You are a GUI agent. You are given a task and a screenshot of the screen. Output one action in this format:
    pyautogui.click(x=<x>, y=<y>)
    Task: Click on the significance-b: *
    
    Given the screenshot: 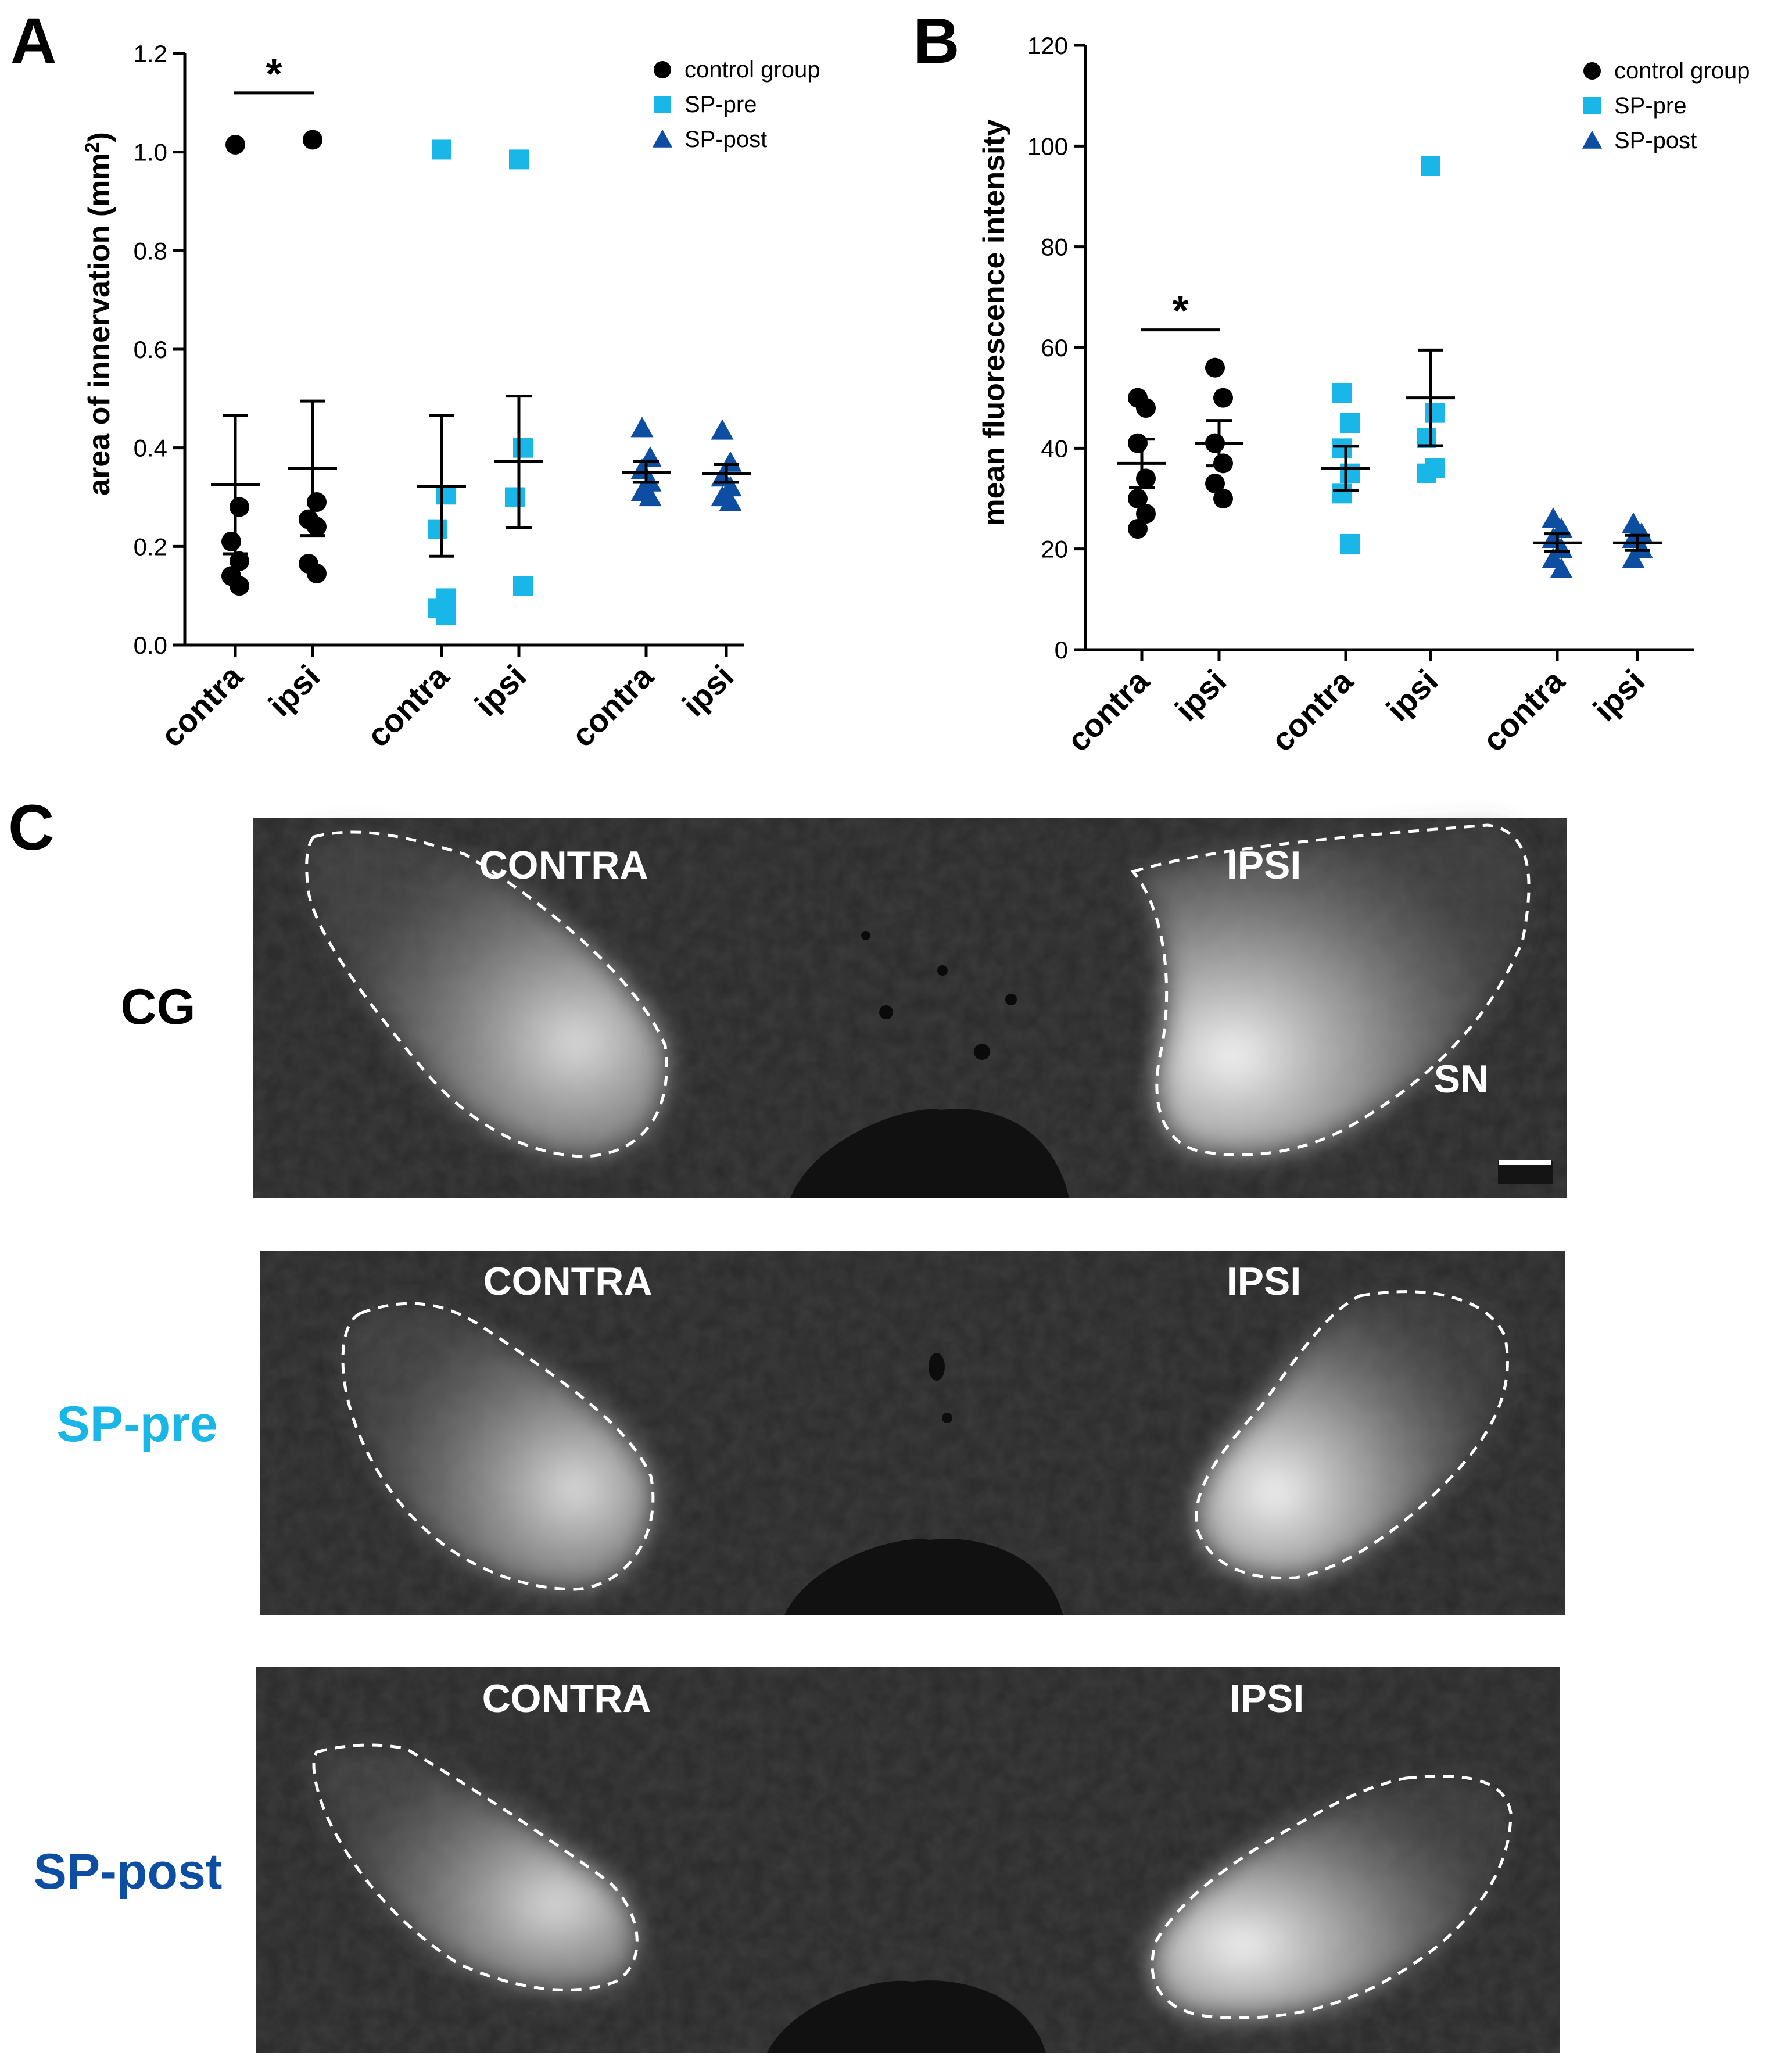 What is the action you would take?
    pyautogui.click(x=1180, y=311)
    